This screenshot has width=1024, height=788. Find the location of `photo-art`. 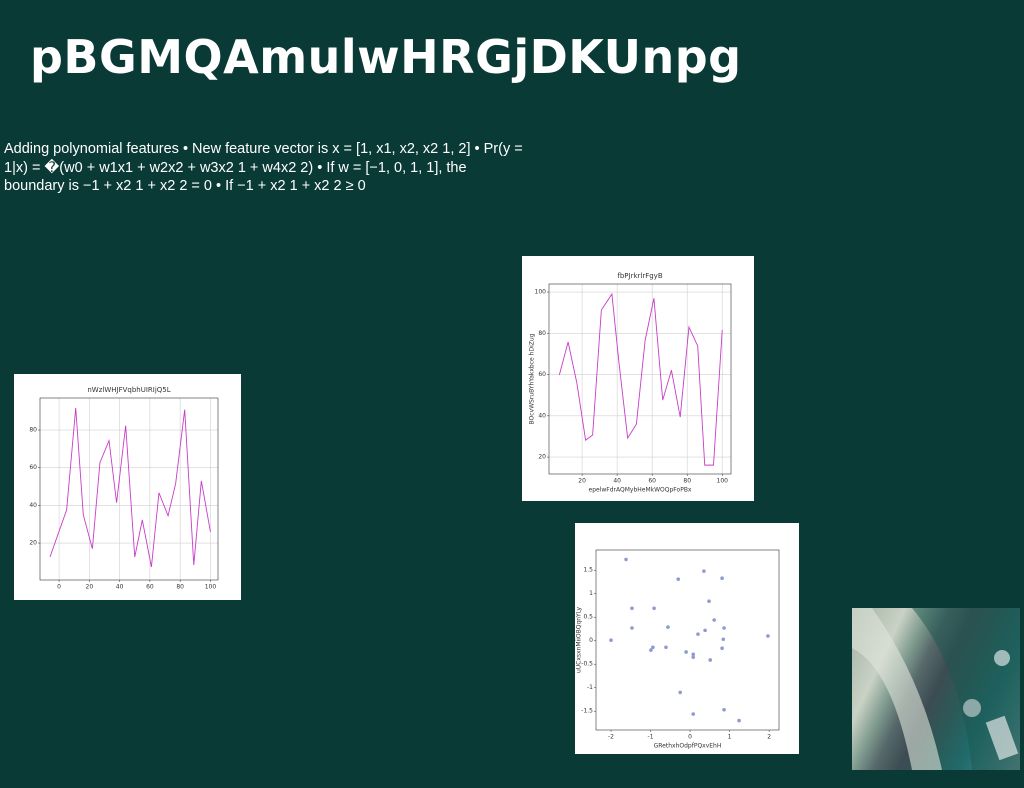

photo-art is located at coordinates (936, 689).